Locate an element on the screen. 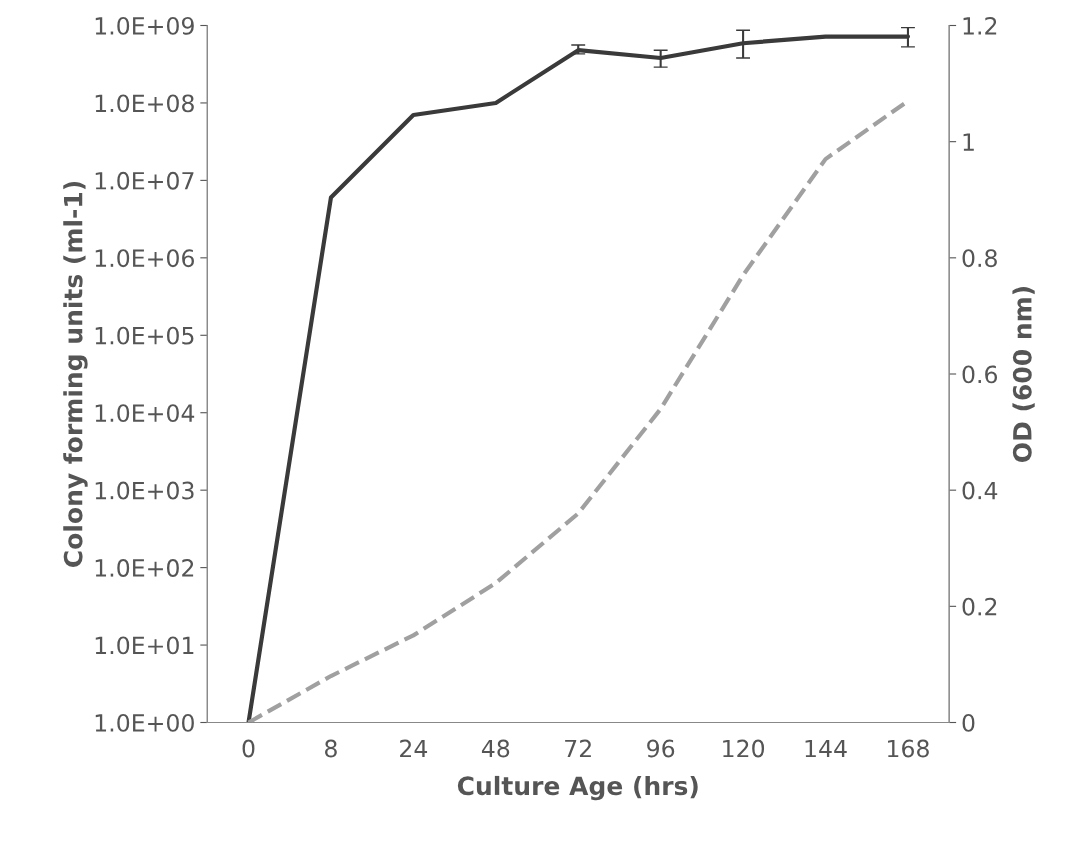 The width and height of the screenshot is (1091, 850). y-axis-title: Colony forming units (ml-1) is located at coordinates (75, 374).